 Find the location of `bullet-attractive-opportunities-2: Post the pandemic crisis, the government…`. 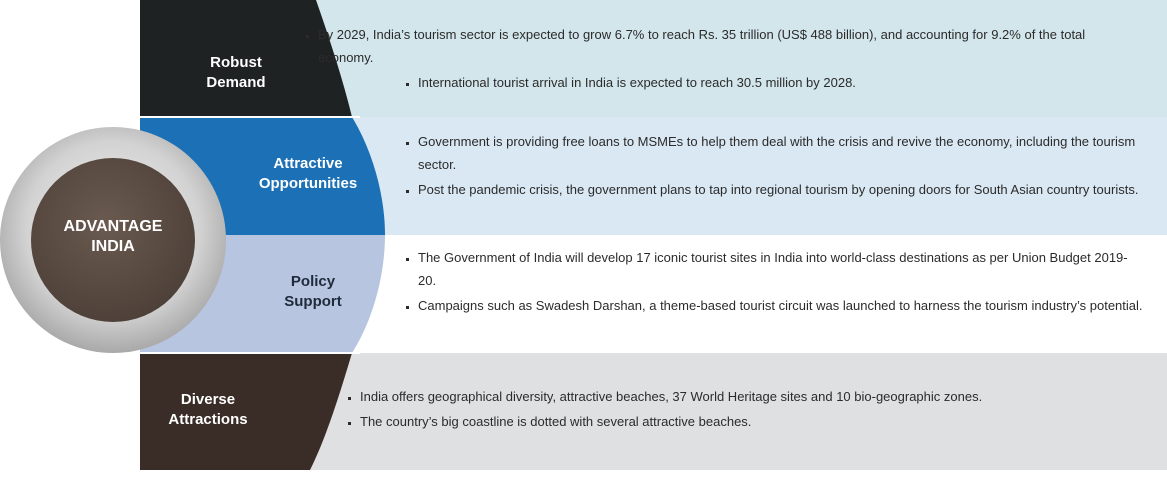

bullet-attractive-opportunities-2: Post the pandemic crisis, the government… is located at coordinates (780, 189).